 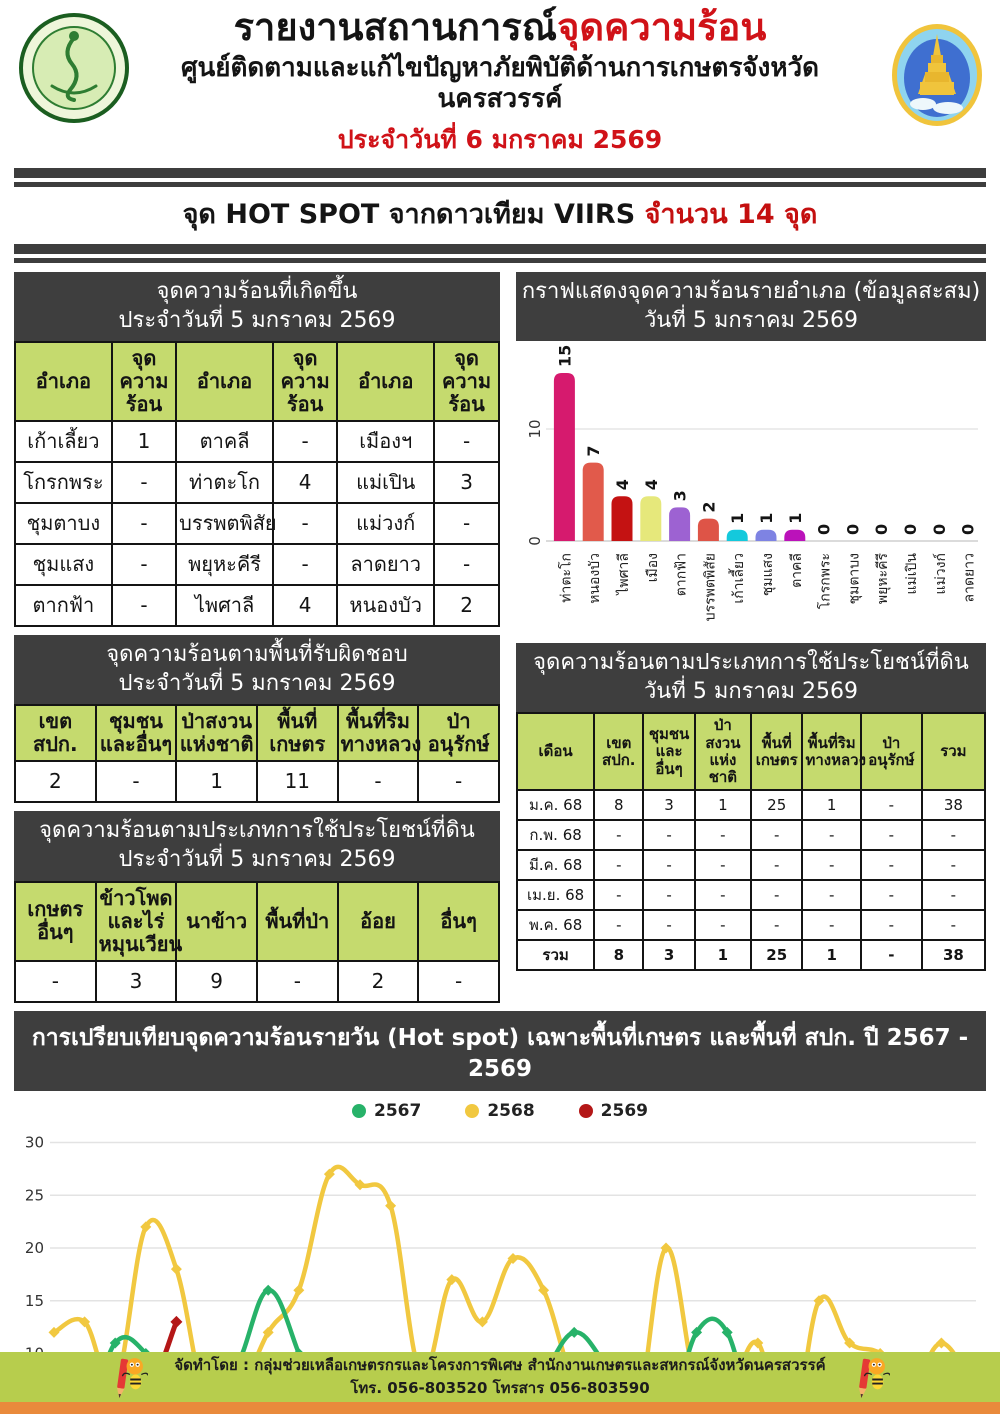 I want to click on x-axis-tick-label: ไพศาลี, so click(x=623, y=574).